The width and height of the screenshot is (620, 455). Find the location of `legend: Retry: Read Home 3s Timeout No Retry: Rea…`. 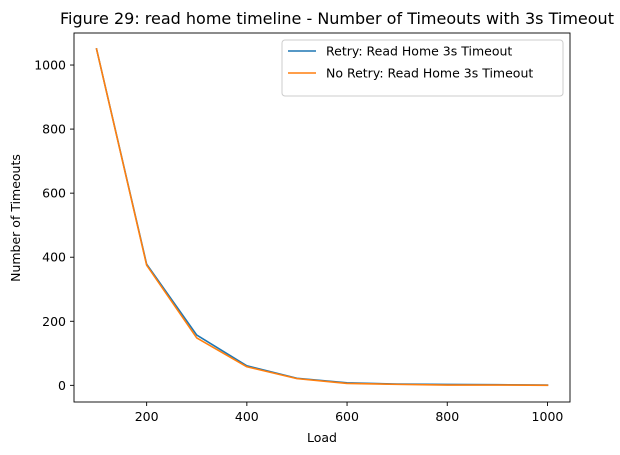

legend: Retry: Read Home 3s Timeout No Retry: Rea… is located at coordinates (422, 68).